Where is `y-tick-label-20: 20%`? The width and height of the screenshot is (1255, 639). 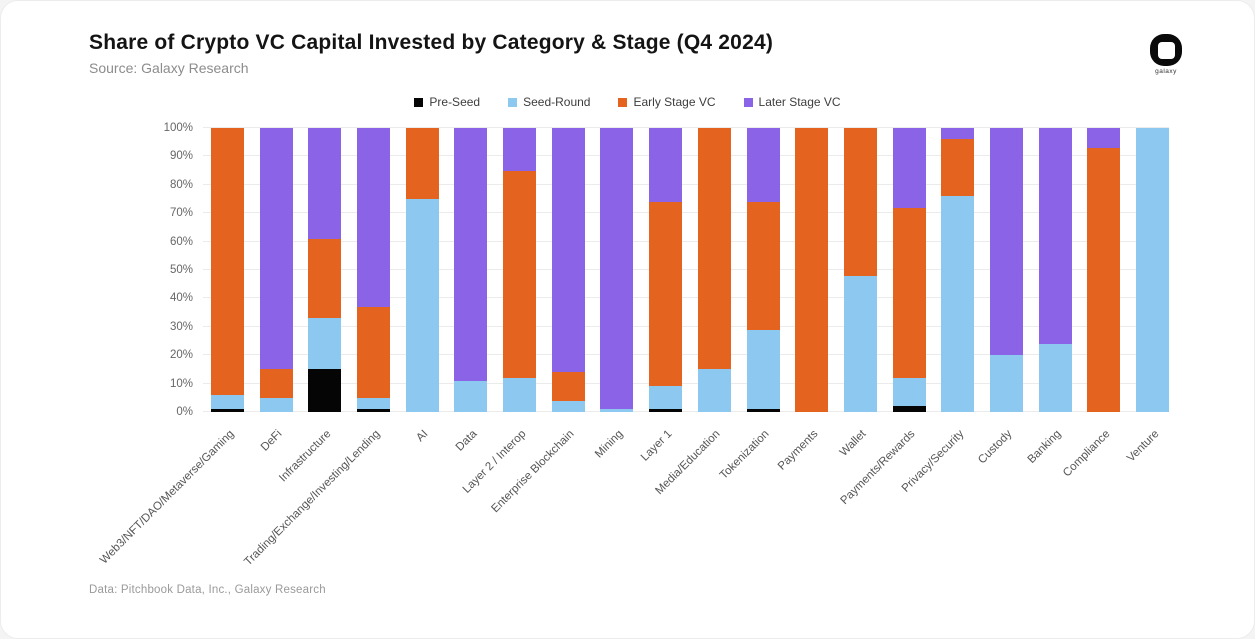
y-tick-label-20: 20% is located at coordinates (181, 355).